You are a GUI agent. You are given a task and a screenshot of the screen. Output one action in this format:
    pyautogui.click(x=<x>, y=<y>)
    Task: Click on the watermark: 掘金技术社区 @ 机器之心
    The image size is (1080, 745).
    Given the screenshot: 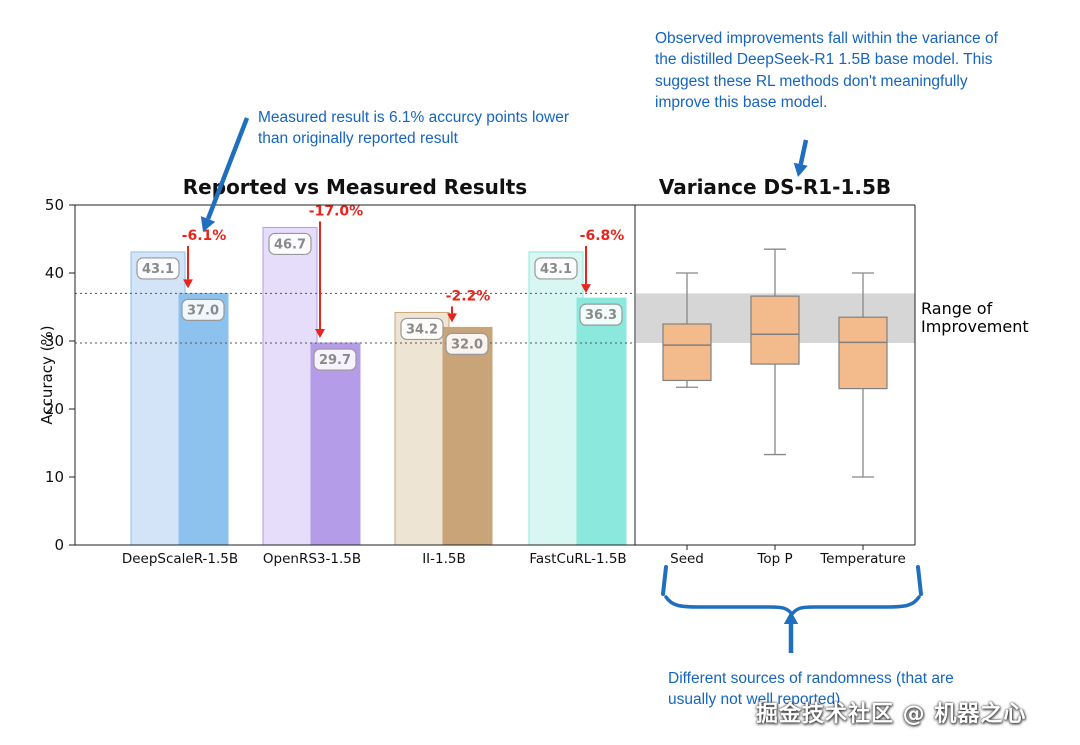 What is the action you would take?
    pyautogui.click(x=891, y=714)
    